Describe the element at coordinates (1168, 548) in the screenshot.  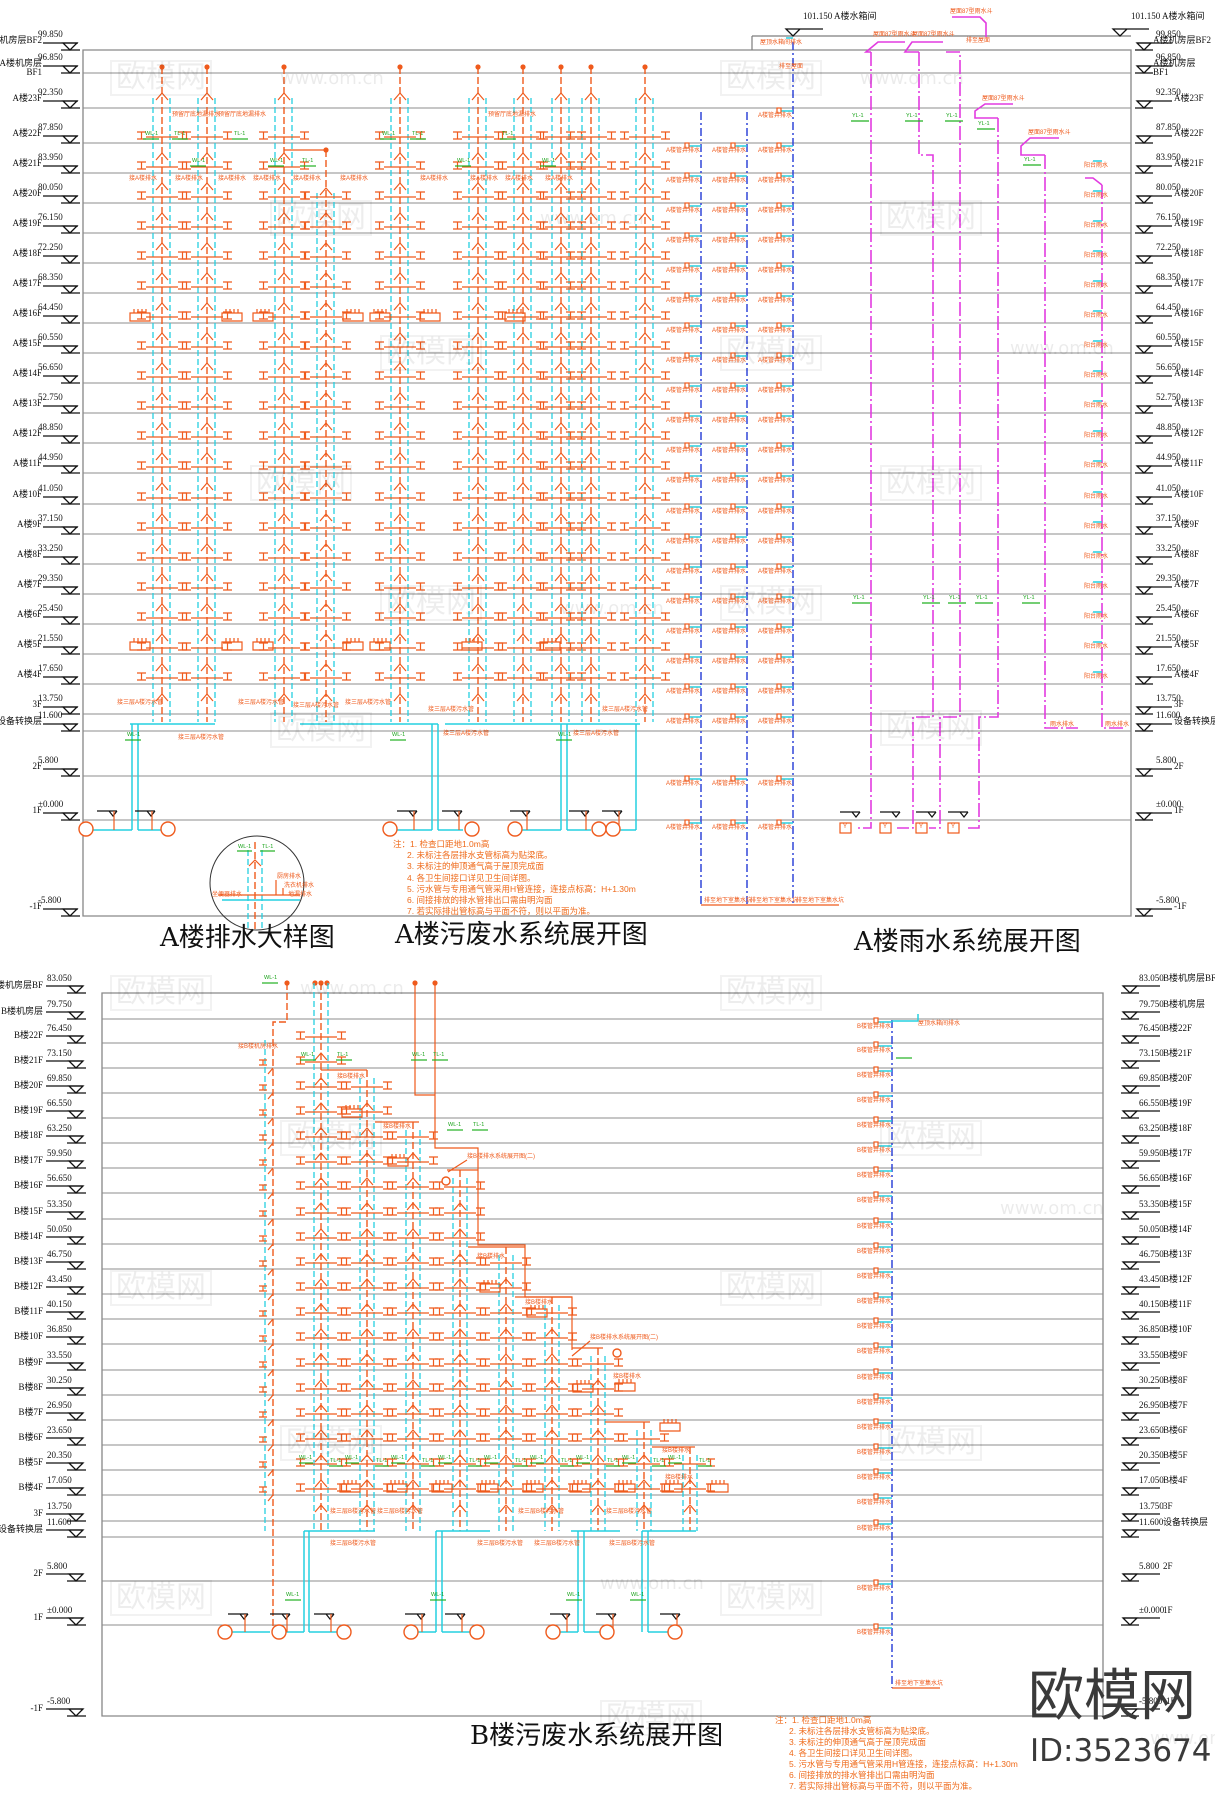
I see `level-elevation-right: 33.250` at that location.